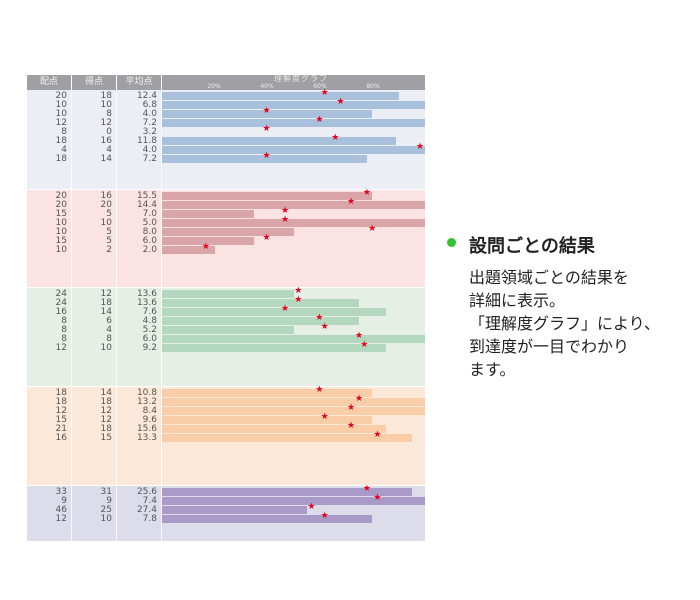 This screenshot has height=600, width=700. Describe the element at coordinates (93, 82) in the screenshot. I see `tokuten-header: 得点` at that location.